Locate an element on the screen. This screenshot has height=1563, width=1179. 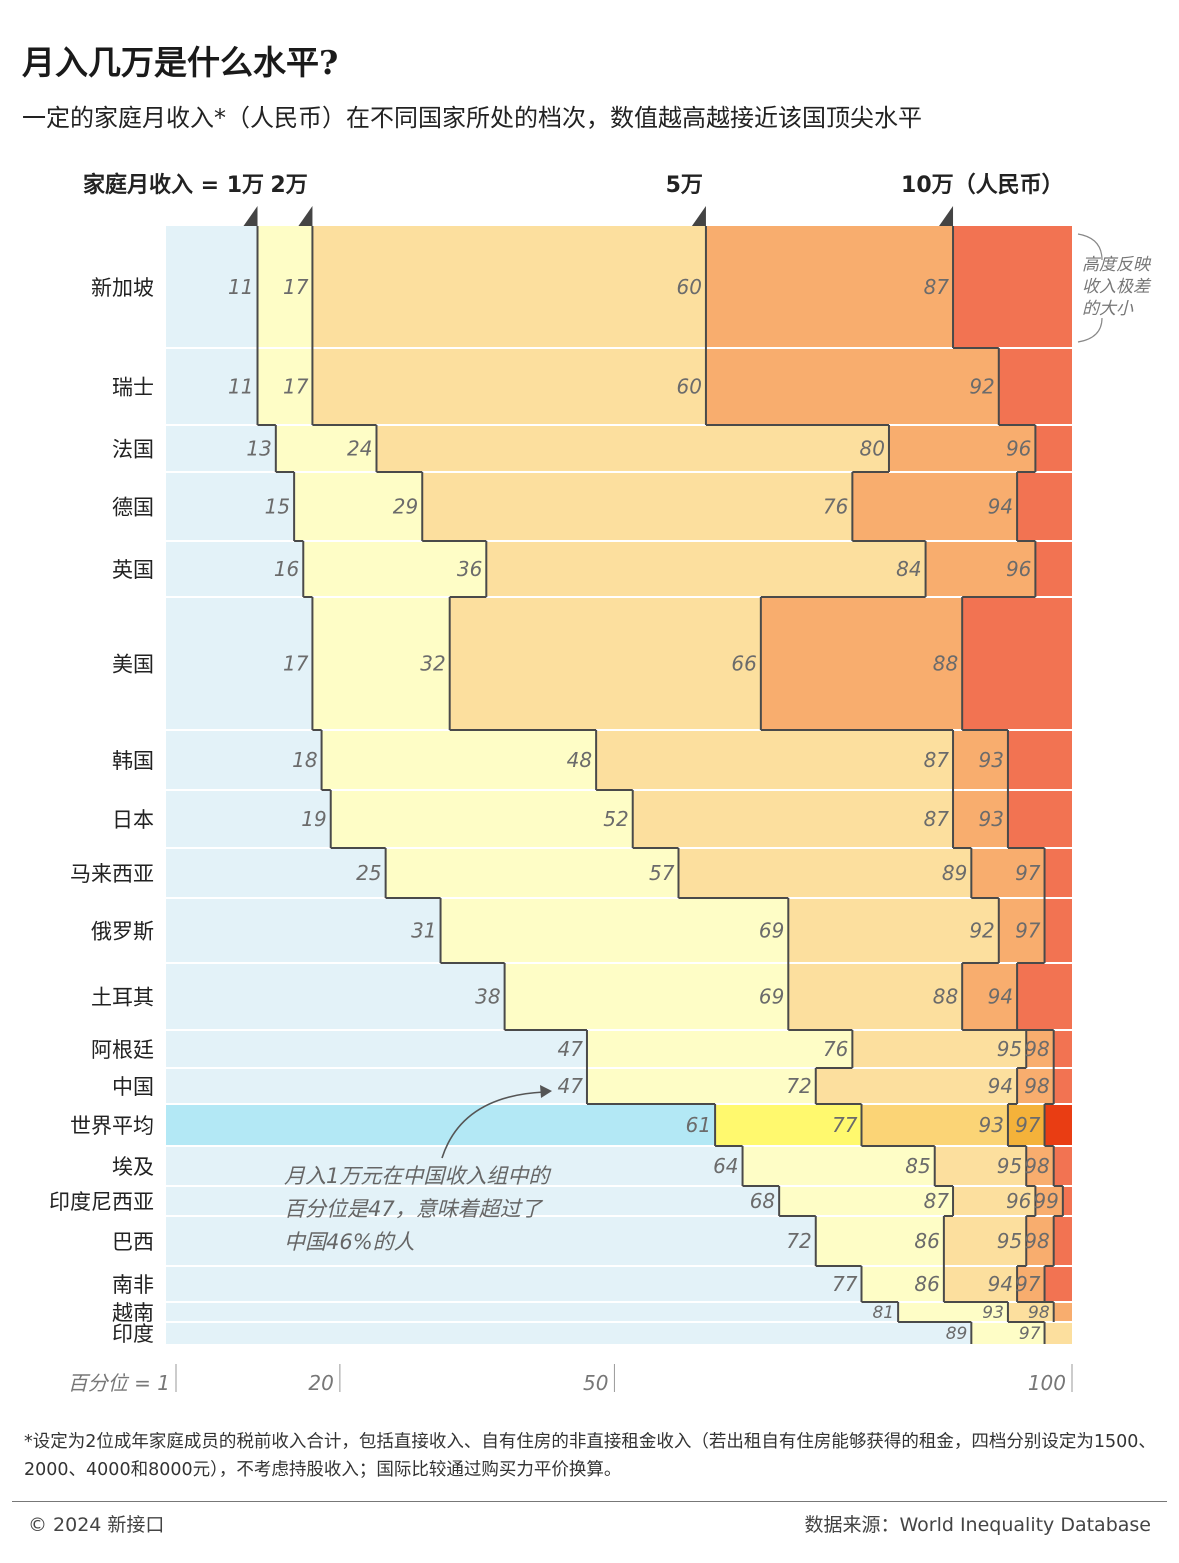
percentile-value-label: 17 is located at coordinates (296, 287).